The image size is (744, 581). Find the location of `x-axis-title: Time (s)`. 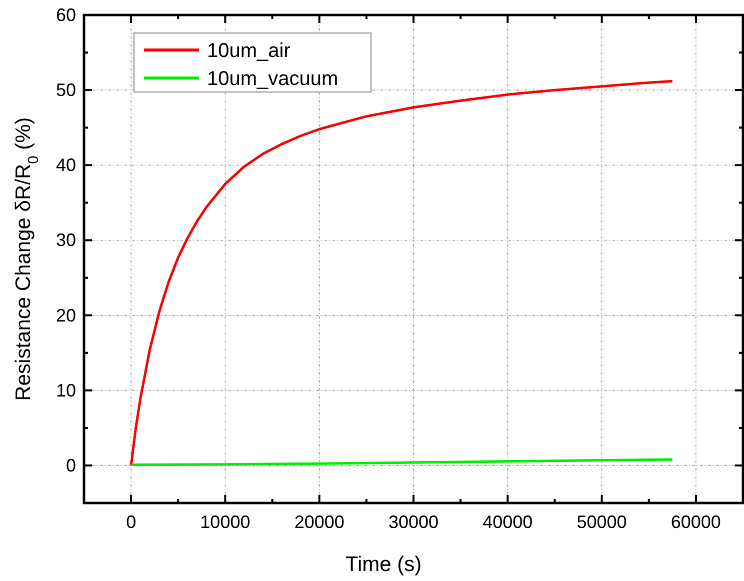

x-axis-title: Time (s) is located at coordinates (383, 564).